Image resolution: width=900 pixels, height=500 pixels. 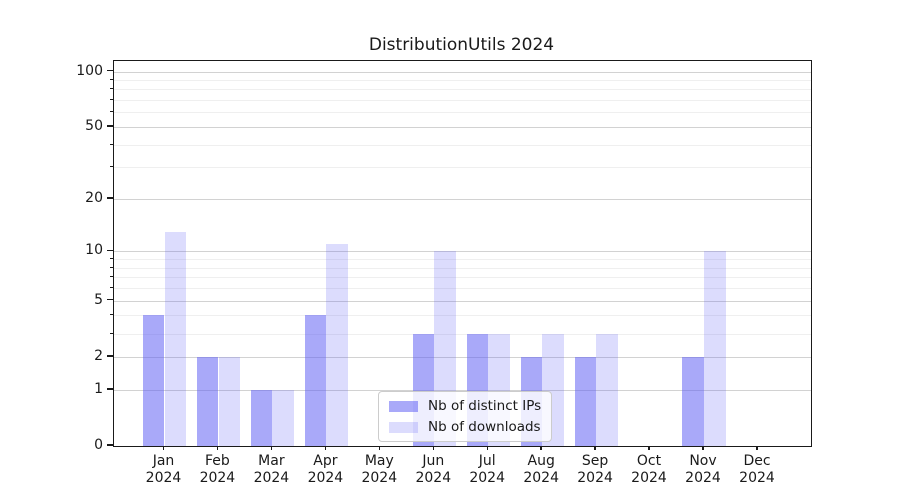 What do you see at coordinates (94, 198) in the screenshot?
I see `y-tick-label-20: 20` at bounding box center [94, 198].